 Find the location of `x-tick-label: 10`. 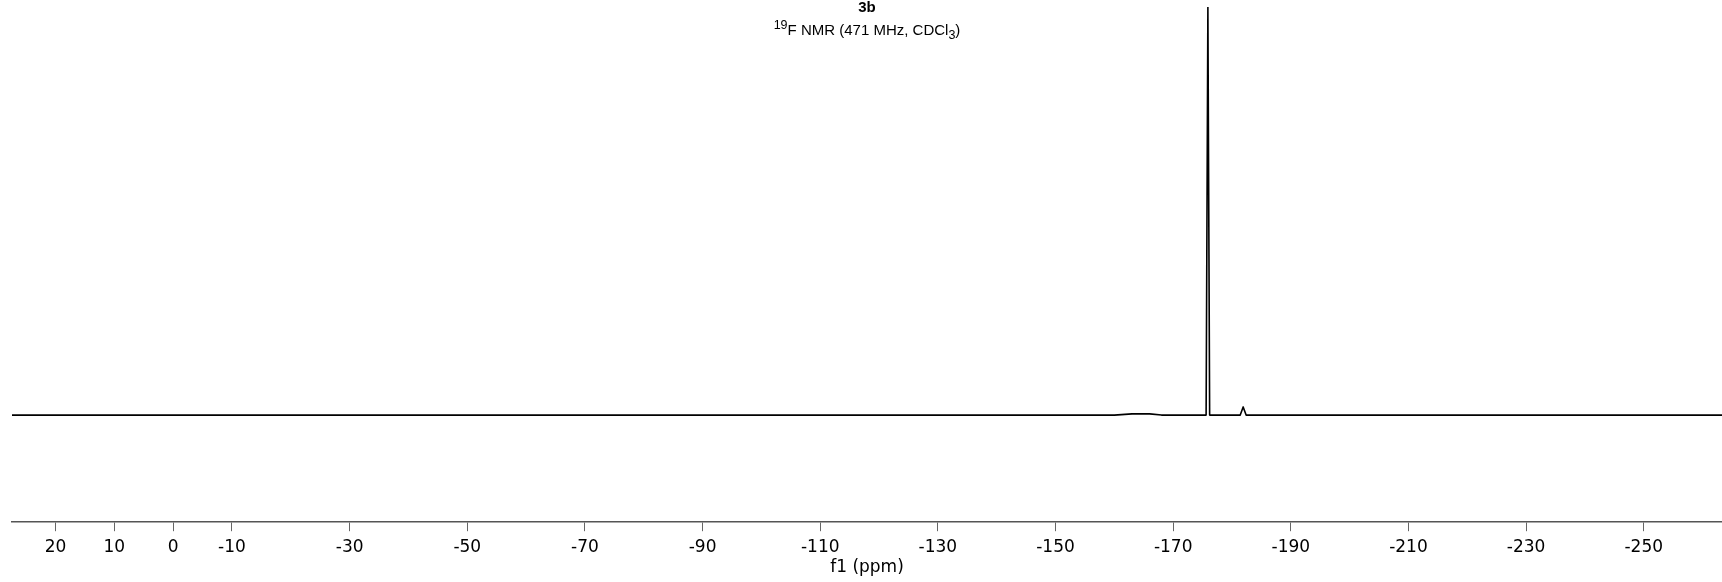

x-tick-label: 10 is located at coordinates (114, 545).